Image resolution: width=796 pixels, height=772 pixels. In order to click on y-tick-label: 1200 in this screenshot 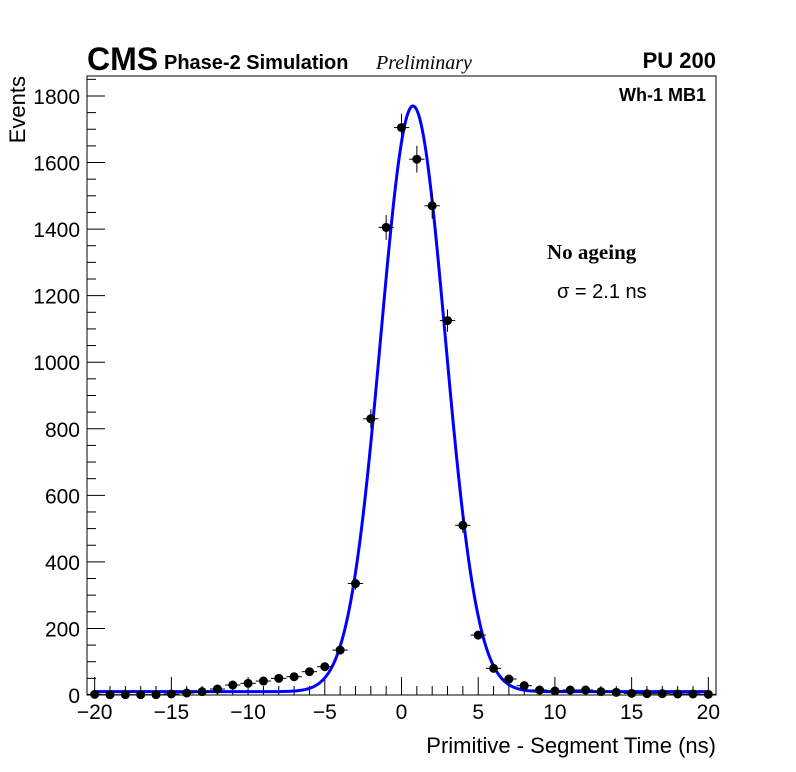, I will do `click(56, 297)`.